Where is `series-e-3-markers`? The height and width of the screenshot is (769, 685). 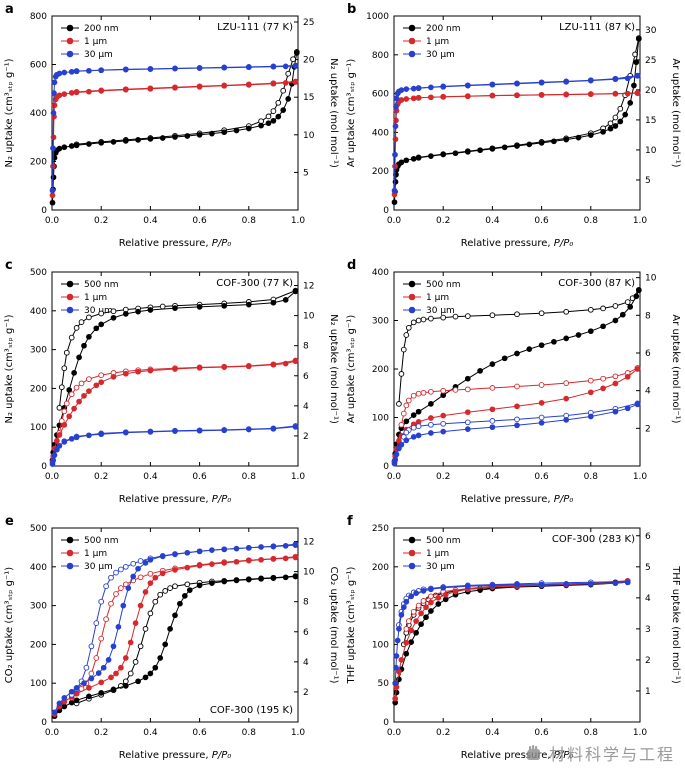
series-e-3-markers is located at coordinates (175, 636).